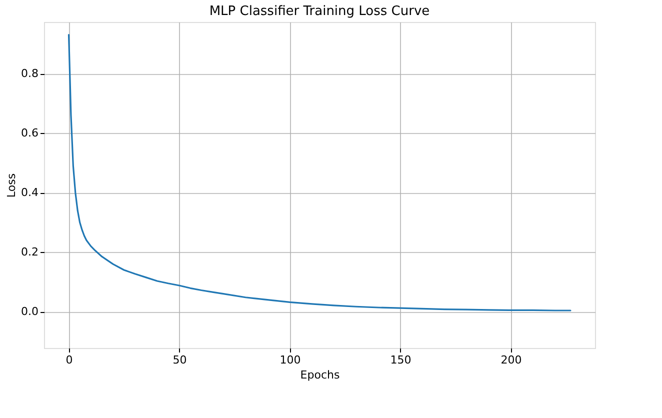 The height and width of the screenshot is (418, 662). I want to click on x-axis-title: Epochs, so click(320, 375).